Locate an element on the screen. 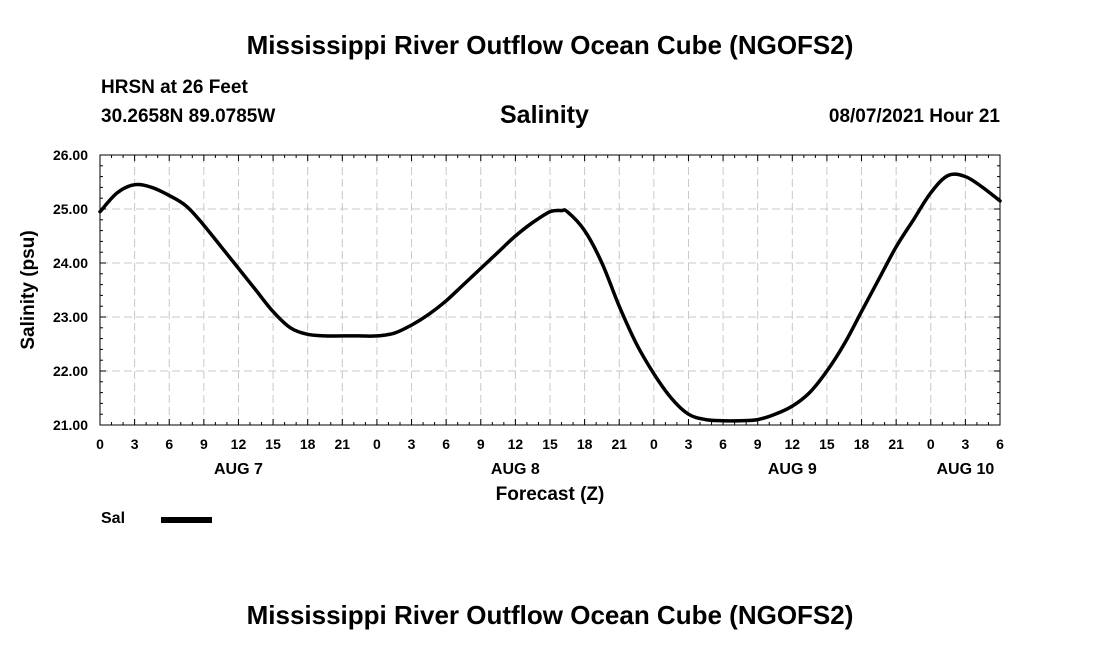 This screenshot has height=650, width=1100. x-date-label: AUG 7 is located at coordinates (238, 469).